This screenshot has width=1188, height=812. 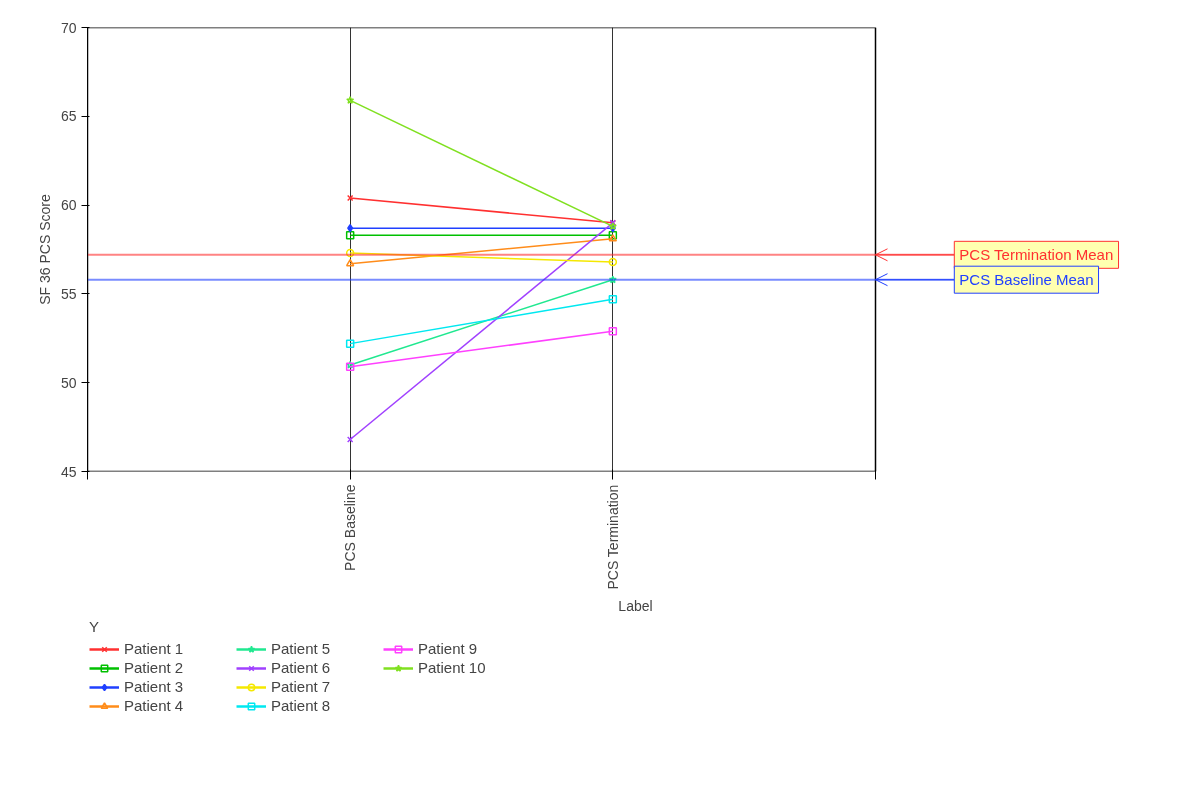 What do you see at coordinates (301, 705) in the screenshot?
I see `legend-label: Patient 8` at bounding box center [301, 705].